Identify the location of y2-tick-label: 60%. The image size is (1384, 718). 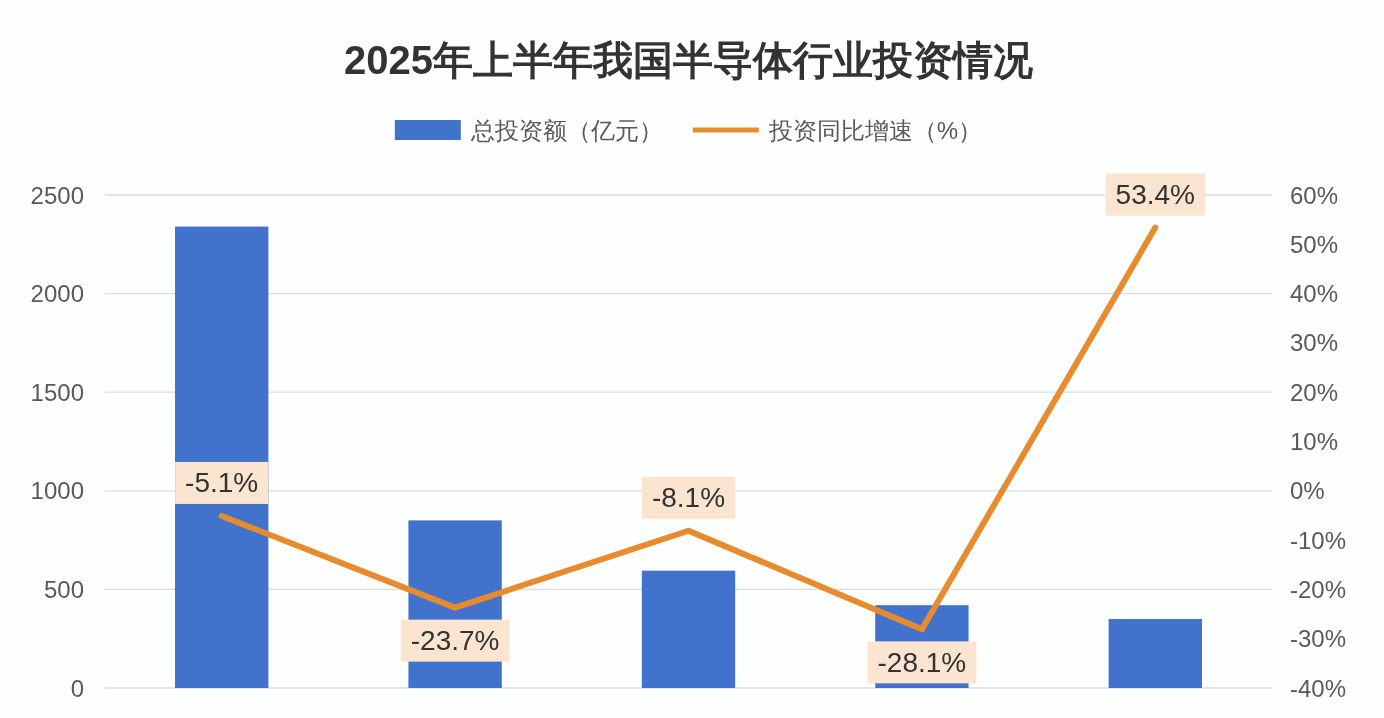
(1314, 195).